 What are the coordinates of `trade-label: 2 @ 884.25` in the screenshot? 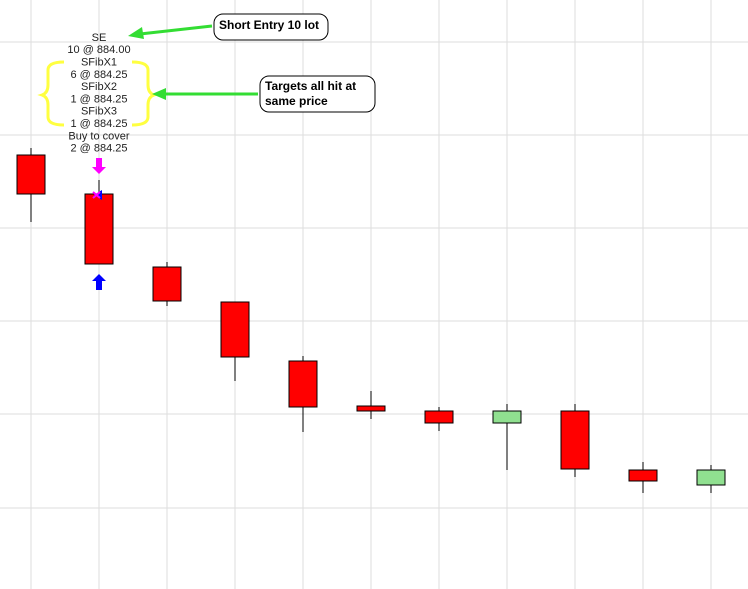 It's located at (98, 149).